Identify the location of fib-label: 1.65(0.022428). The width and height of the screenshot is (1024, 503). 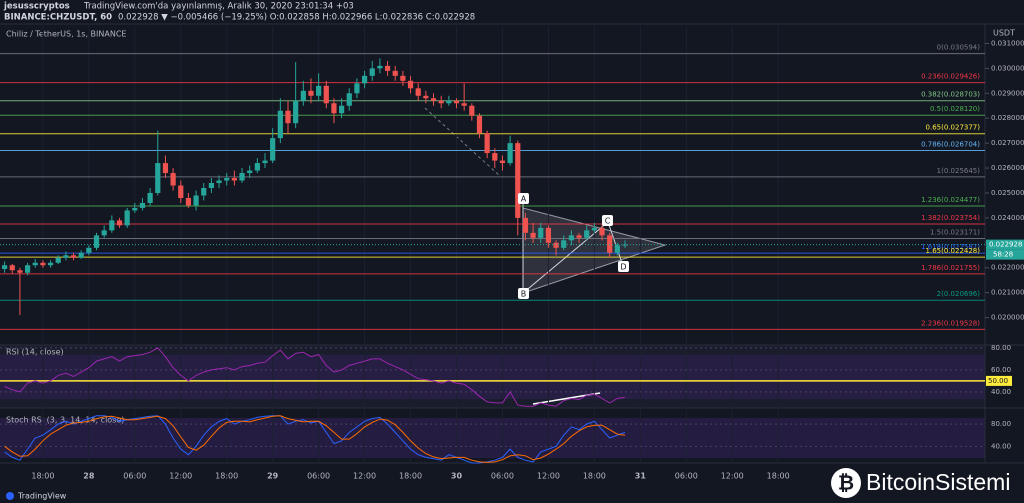
(953, 251).